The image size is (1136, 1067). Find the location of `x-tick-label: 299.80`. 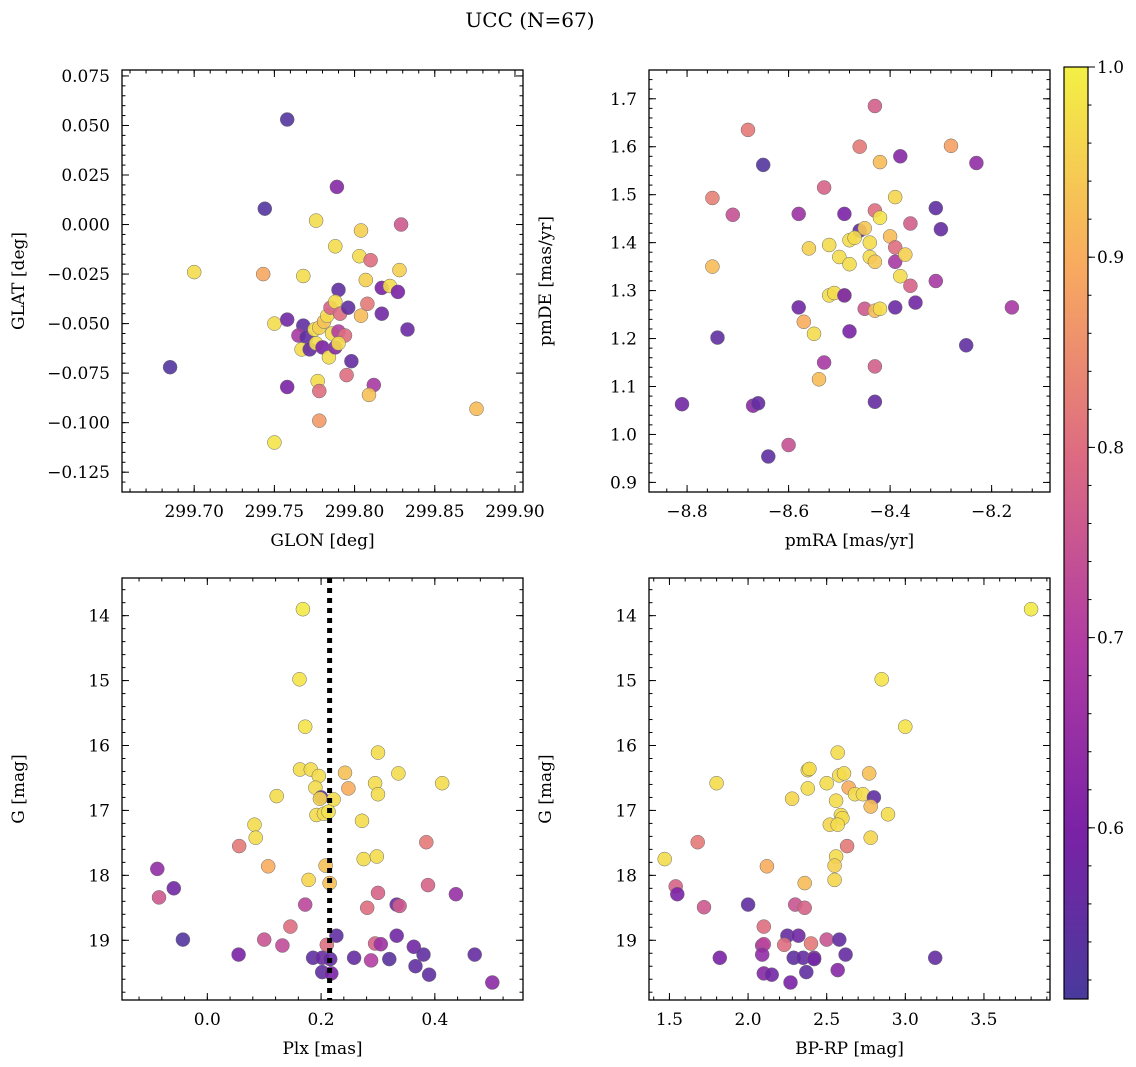

x-tick-label: 299.80 is located at coordinates (354, 512).